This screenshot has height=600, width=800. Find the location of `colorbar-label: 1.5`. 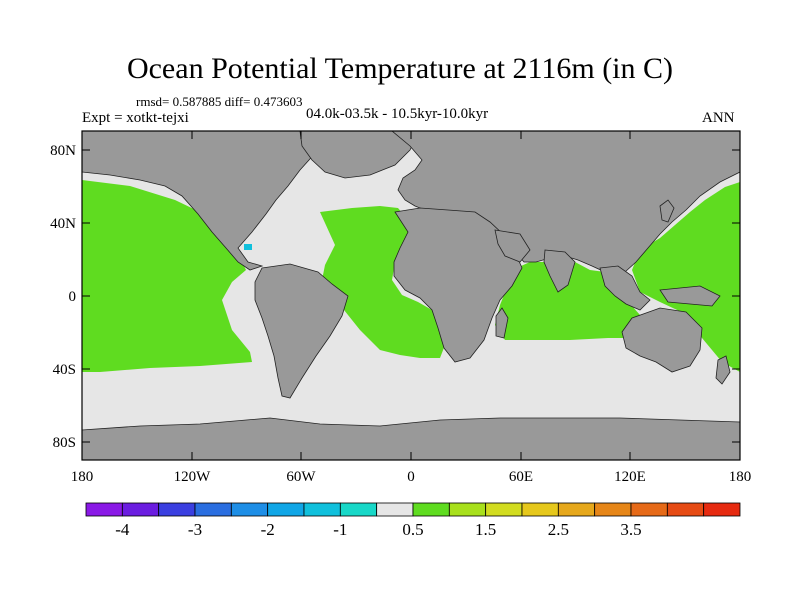

colorbar-label: 1.5 is located at coordinates (485, 529).